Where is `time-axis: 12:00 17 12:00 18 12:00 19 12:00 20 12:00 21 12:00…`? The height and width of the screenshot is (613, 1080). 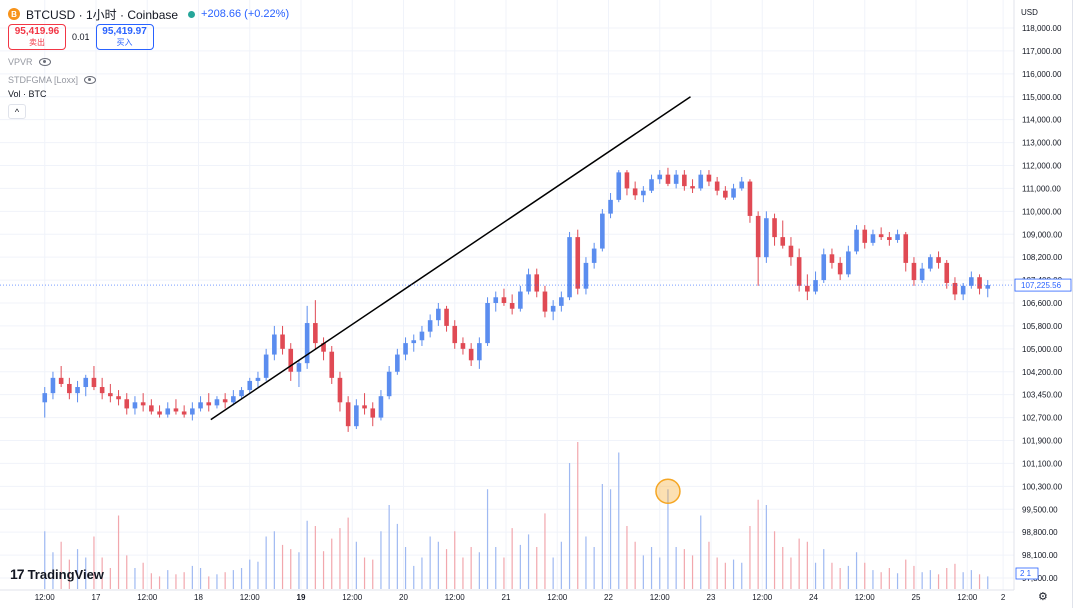 time-axis: 12:00 17 12:00 18 12:00 19 12:00 20 12:00 21 12:00… is located at coordinates (520, 597).